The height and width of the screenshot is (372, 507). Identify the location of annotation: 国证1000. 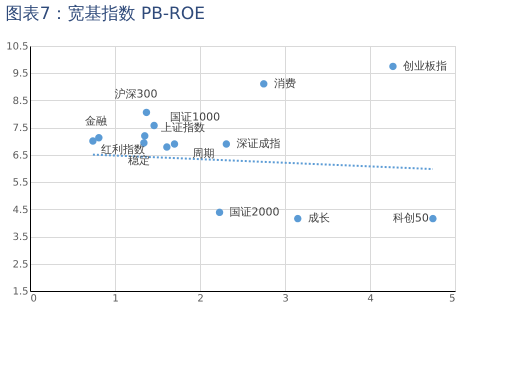
(195, 117).